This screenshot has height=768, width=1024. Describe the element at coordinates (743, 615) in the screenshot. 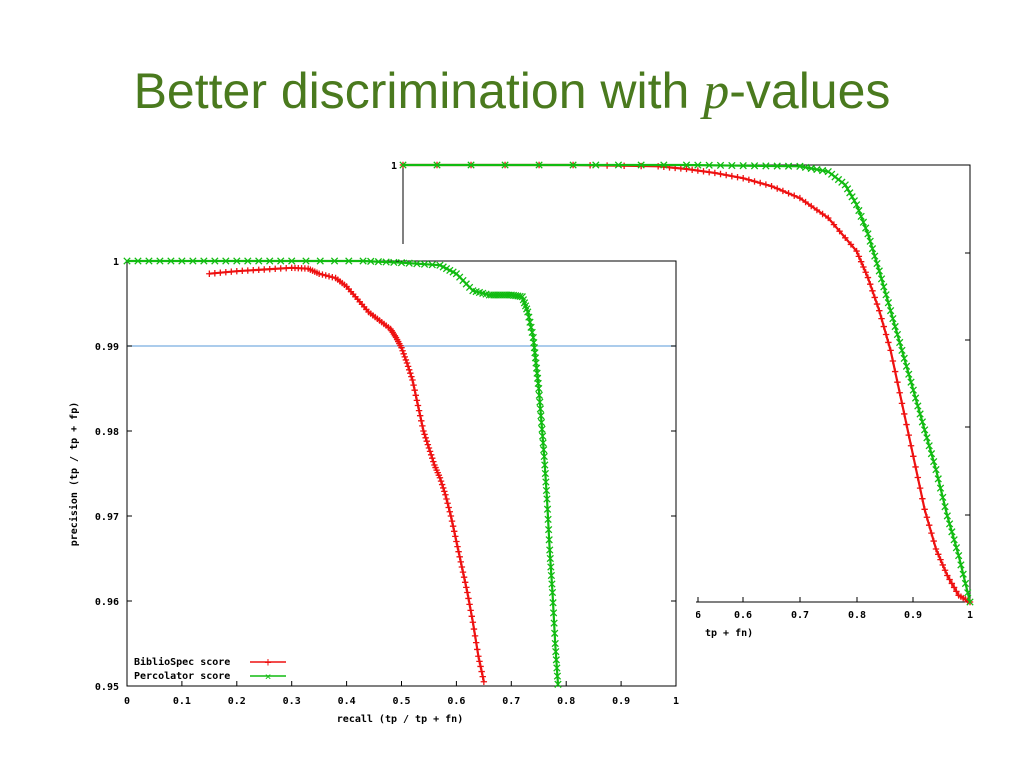

I see `back-x-tick-label: 0.6` at that location.